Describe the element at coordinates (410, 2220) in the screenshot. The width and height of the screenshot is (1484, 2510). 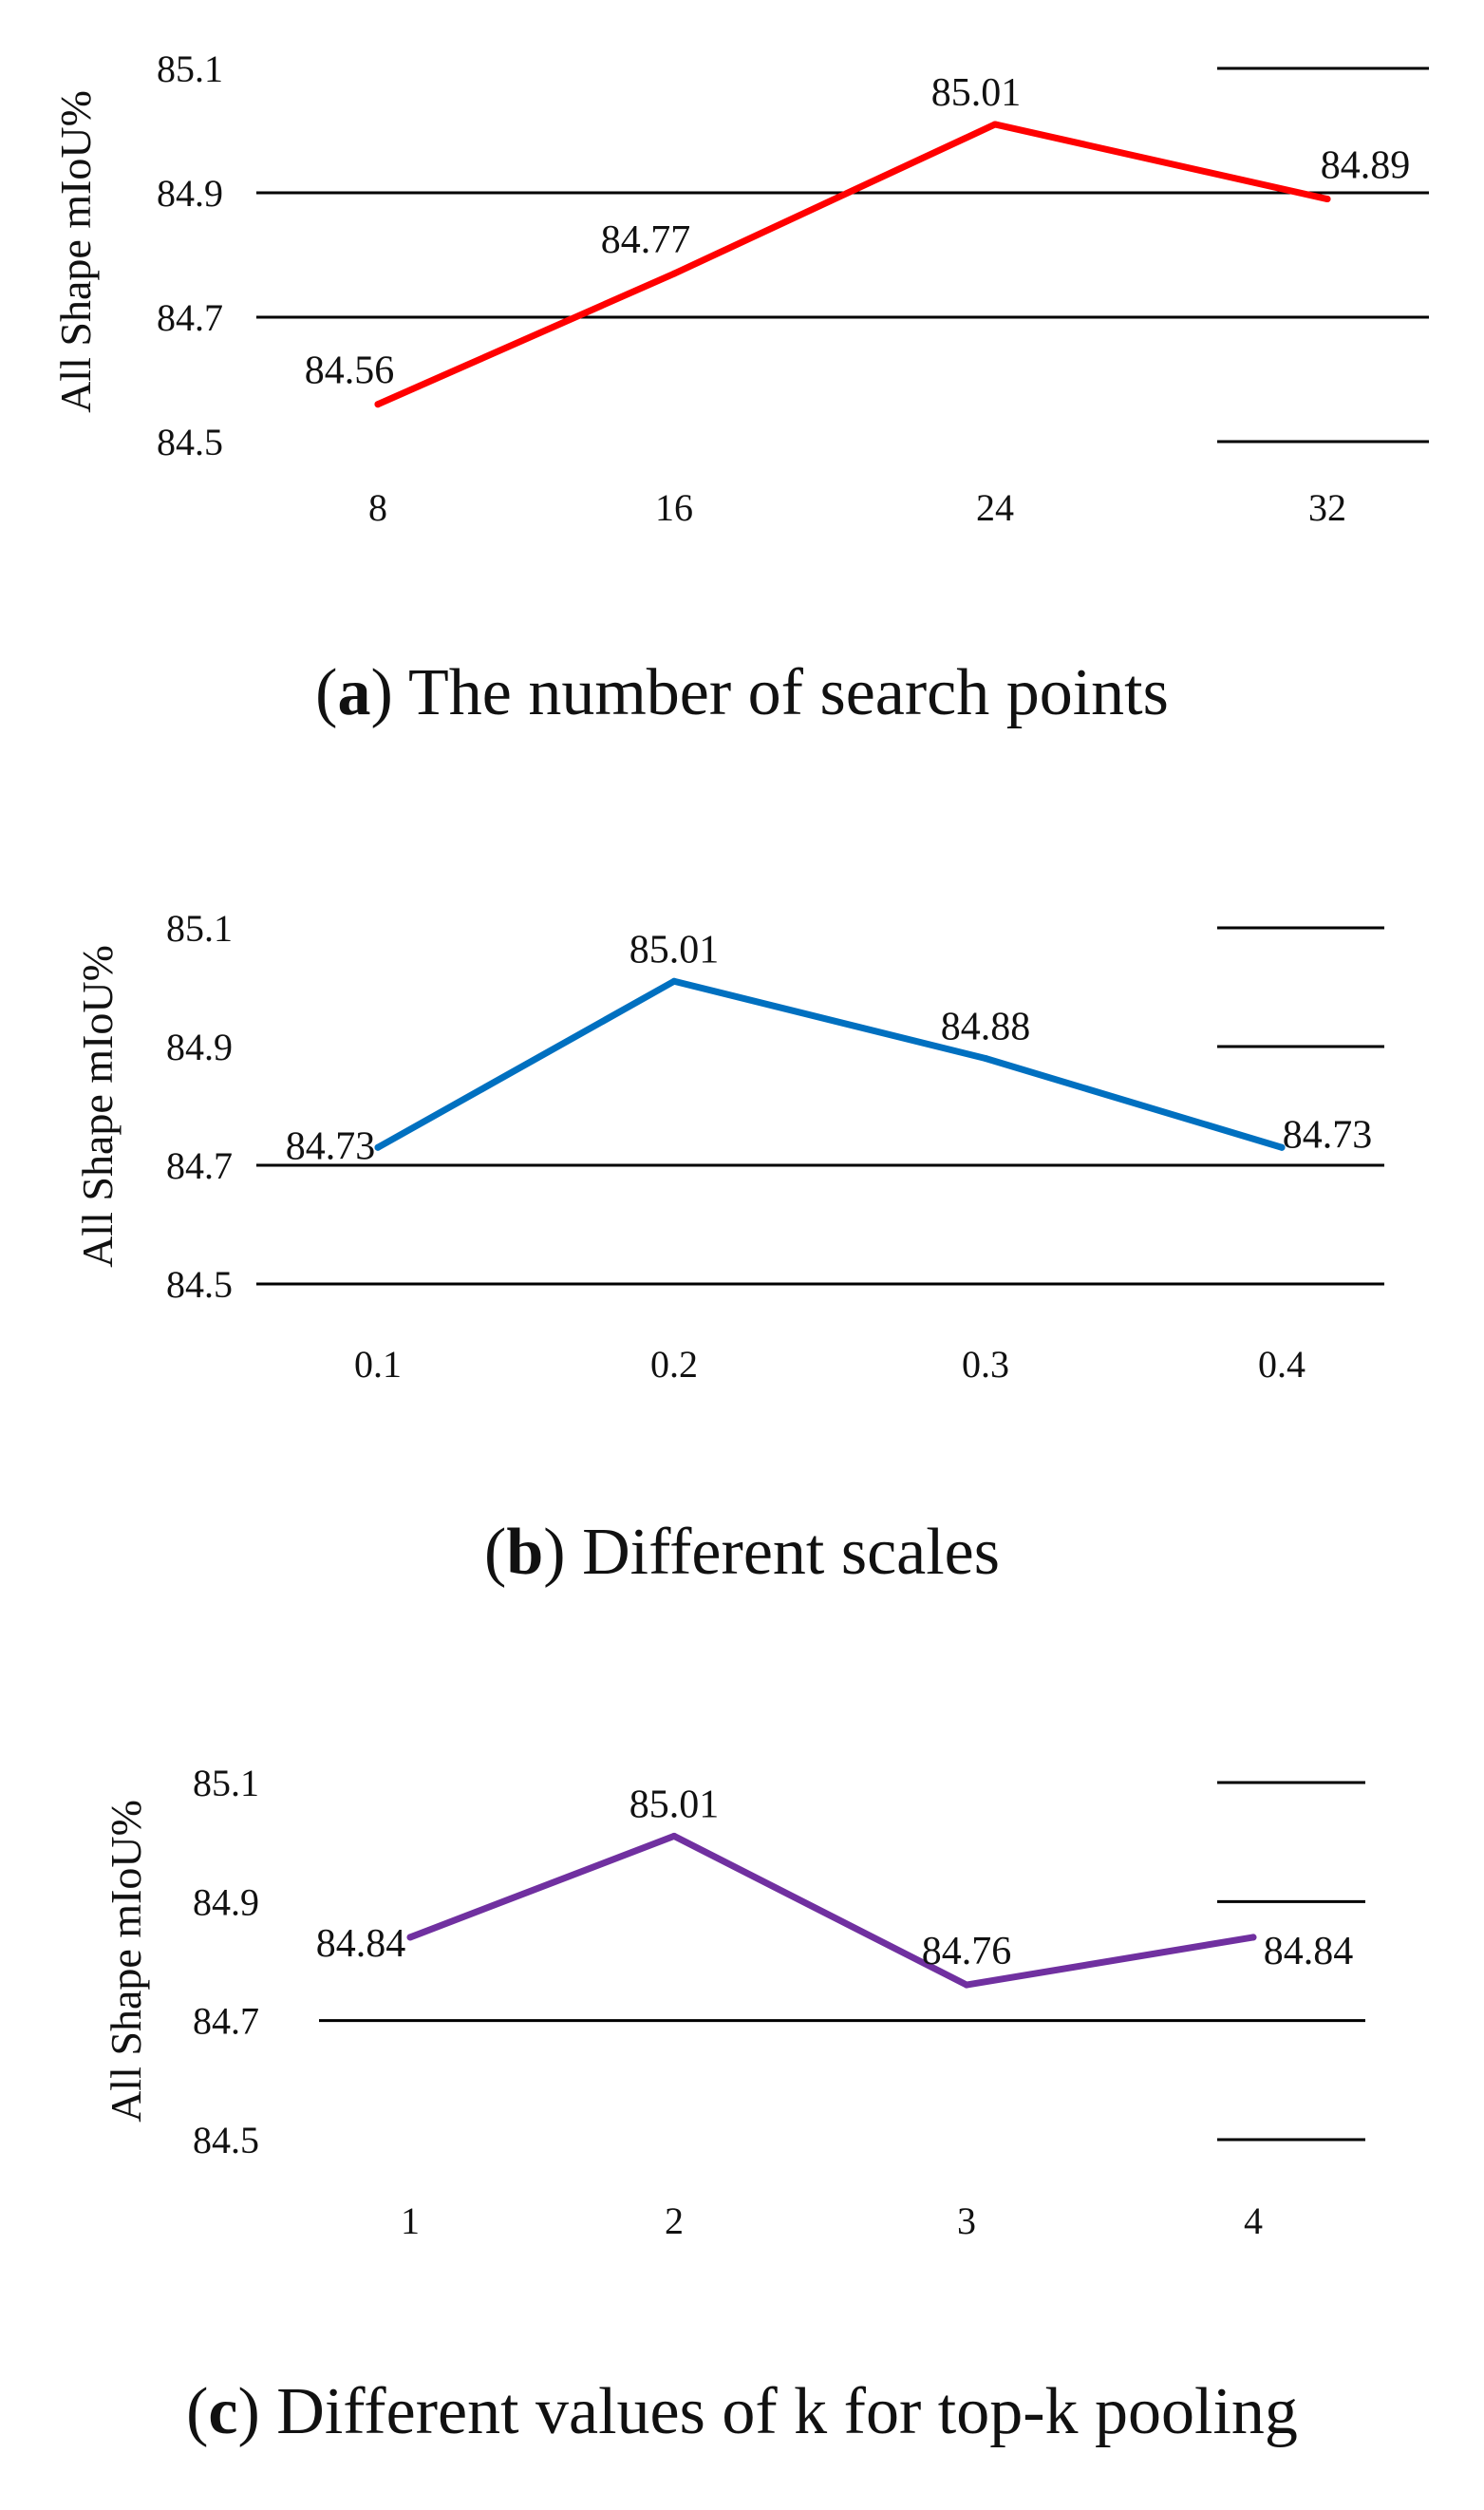
I see `x-tick-label: 1` at that location.